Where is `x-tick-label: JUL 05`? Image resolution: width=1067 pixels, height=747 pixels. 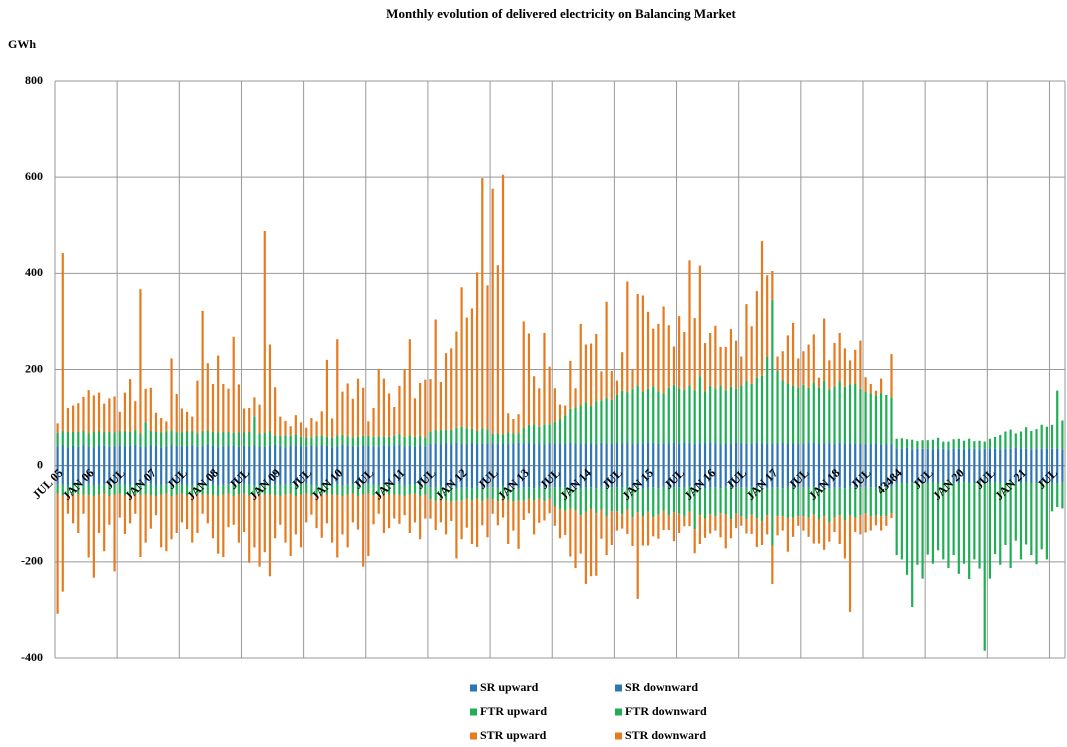 x-tick-label: JUL 05 is located at coordinates (48, 484).